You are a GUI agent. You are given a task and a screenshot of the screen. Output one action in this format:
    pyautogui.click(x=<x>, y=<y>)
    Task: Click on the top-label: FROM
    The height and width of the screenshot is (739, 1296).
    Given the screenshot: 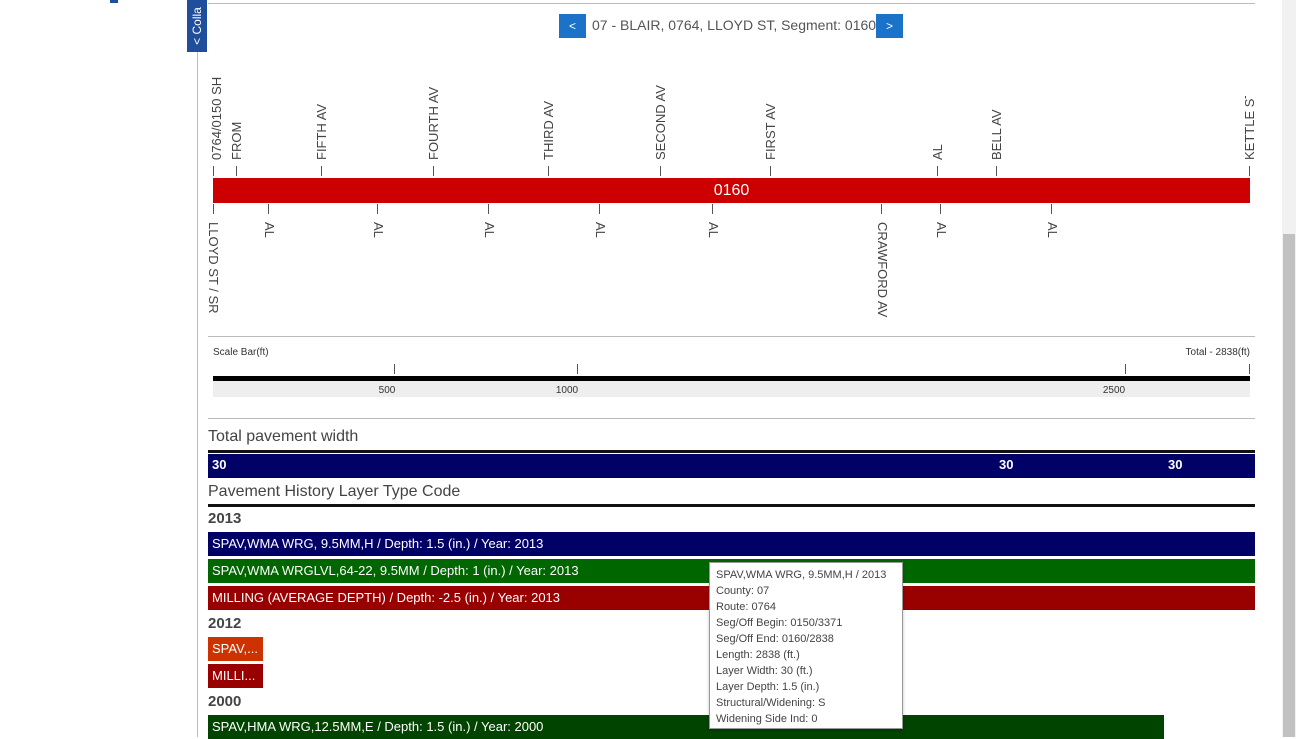 What is the action you would take?
    pyautogui.click(x=236, y=140)
    